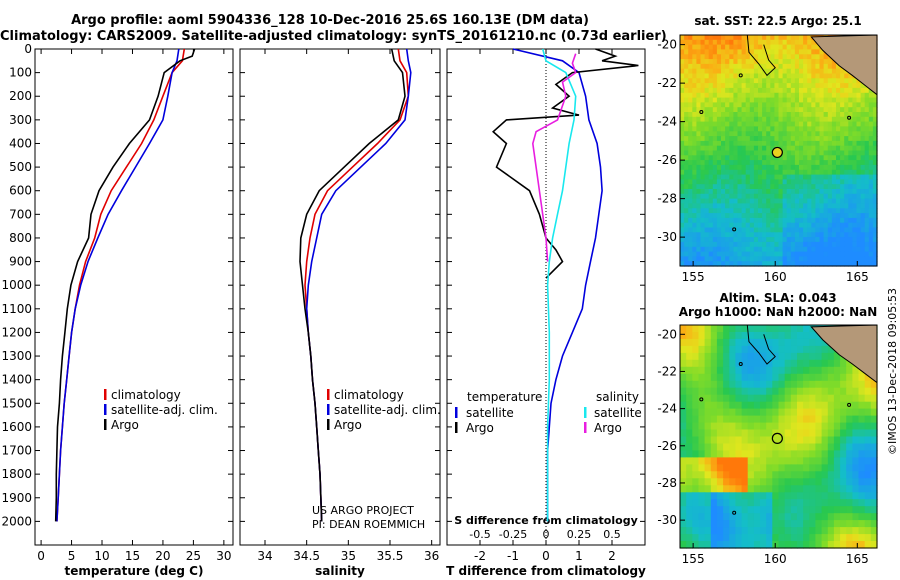  I want to click on depth-tick-label: 1400, so click(16, 380).